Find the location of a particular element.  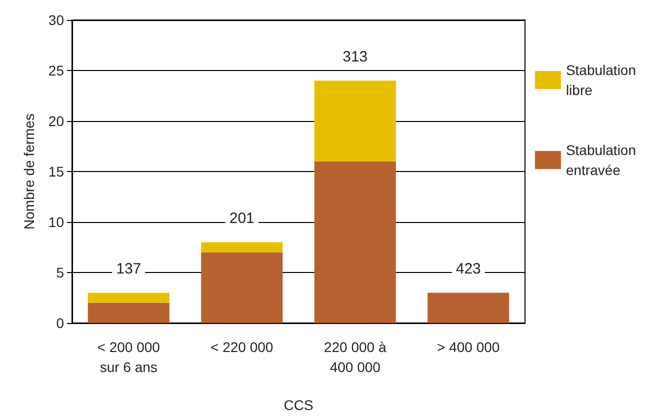

y-tick-label: 0 is located at coordinates (60, 323).